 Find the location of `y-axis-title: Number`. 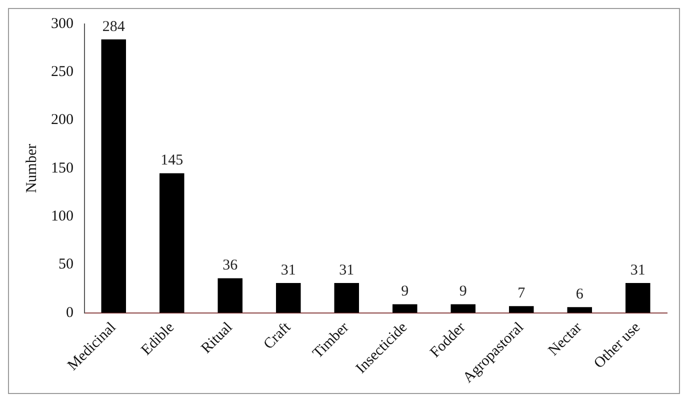

y-axis-title: Number is located at coordinates (32, 169).